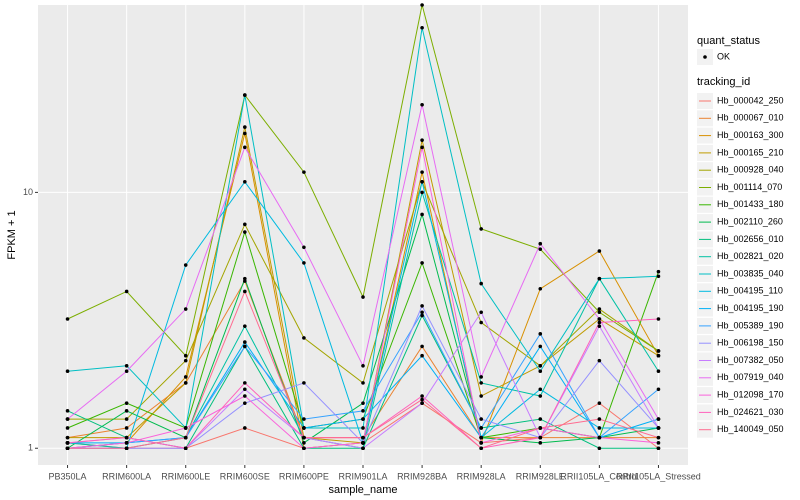  Describe the element at coordinates (185, 476) in the screenshot. I see `x-tick-label: RRIM600LE` at that location.